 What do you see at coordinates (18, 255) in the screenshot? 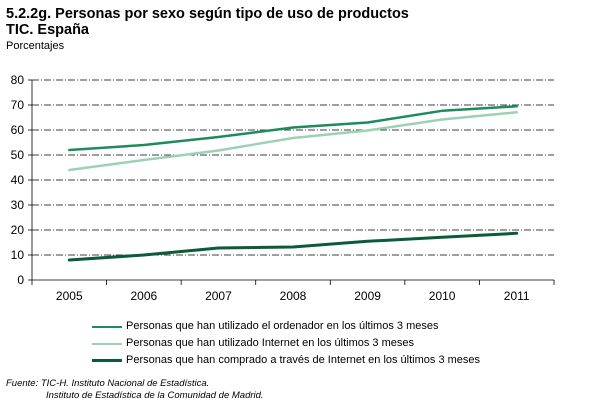
I see `y-tick-label: 10` at bounding box center [18, 255].